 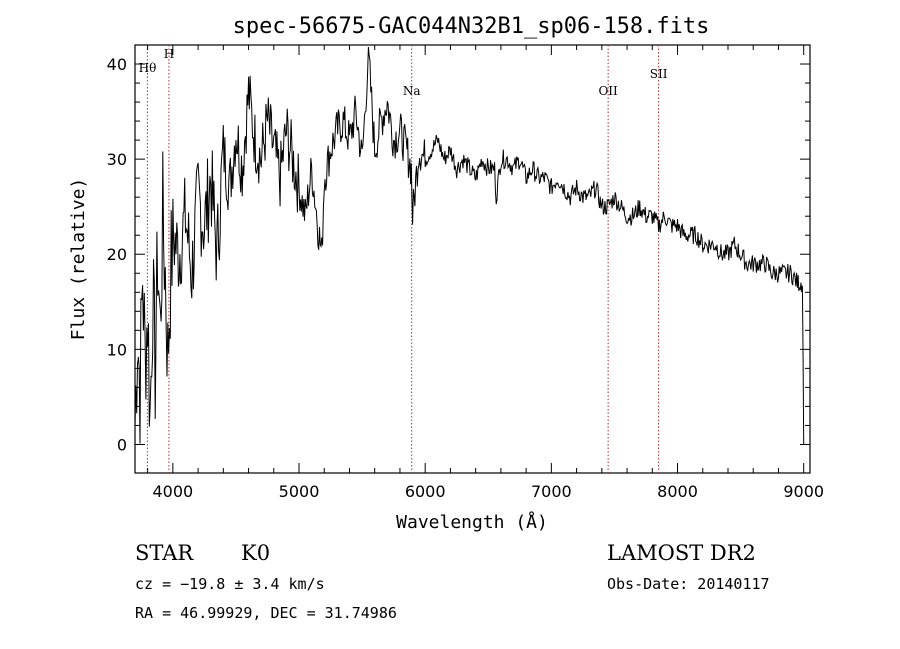 What do you see at coordinates (117, 349) in the screenshot?
I see `y-tick-label: 10` at bounding box center [117, 349].